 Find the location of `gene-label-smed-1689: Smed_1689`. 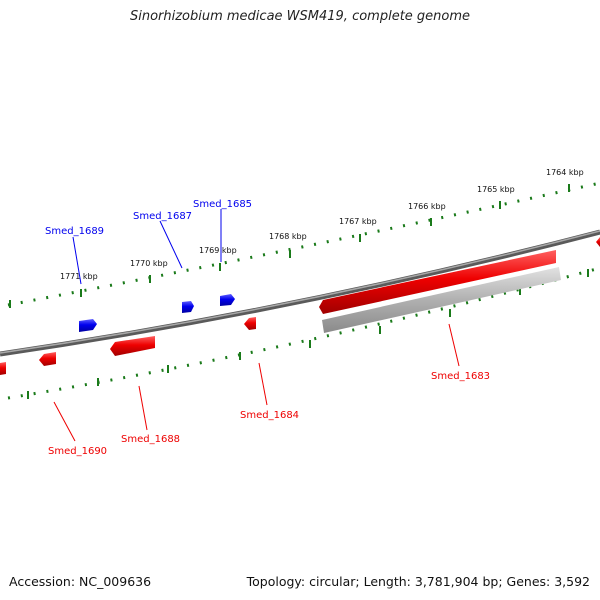

gene-label-smed-1689: Smed_1689 is located at coordinates (74, 231).